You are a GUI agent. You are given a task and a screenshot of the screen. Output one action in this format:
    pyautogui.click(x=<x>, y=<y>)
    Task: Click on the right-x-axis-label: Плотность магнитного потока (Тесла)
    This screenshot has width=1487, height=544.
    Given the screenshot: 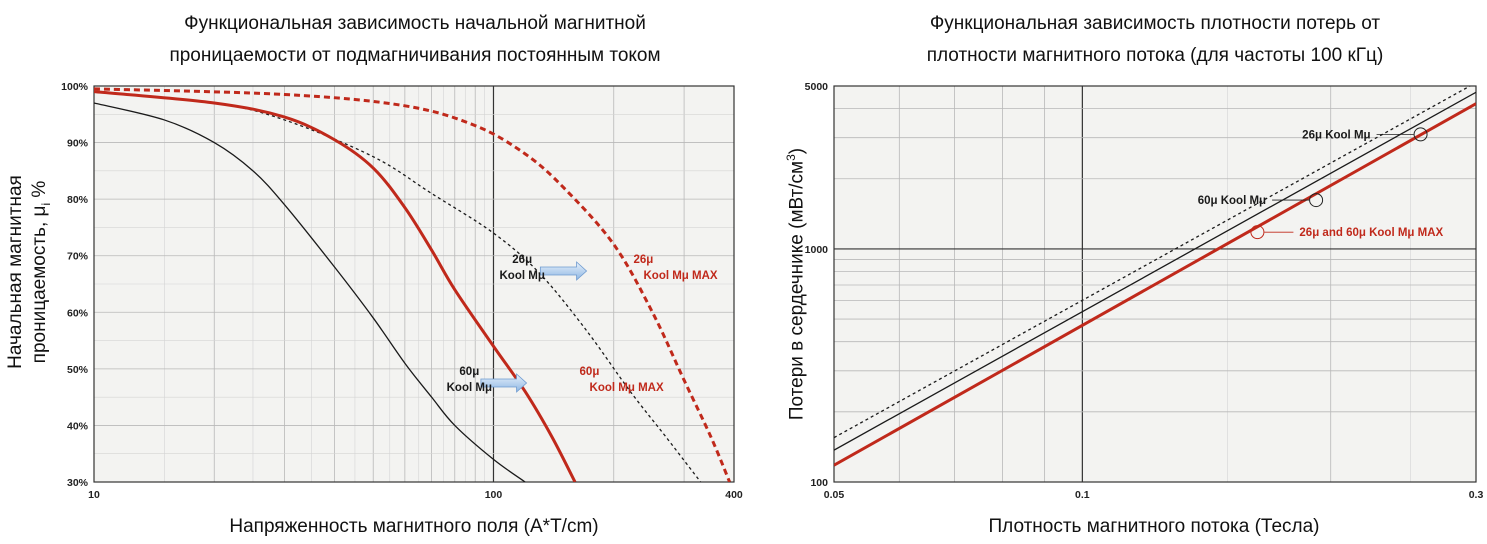 What is the action you would take?
    pyautogui.click(x=1154, y=526)
    